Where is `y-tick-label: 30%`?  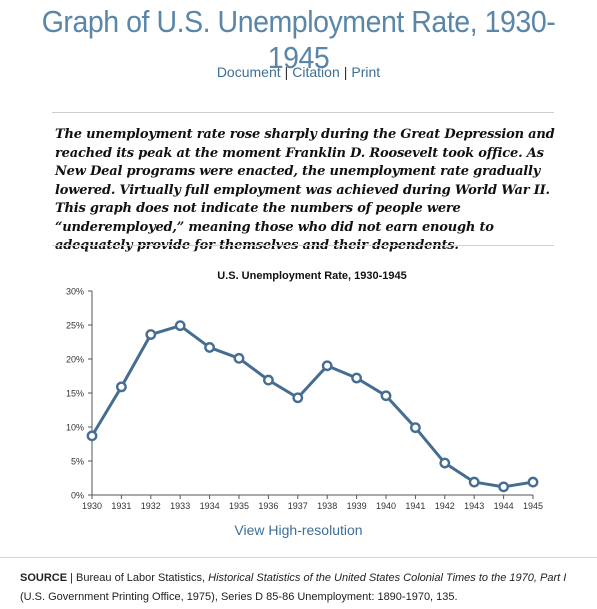
y-tick-label: 30% is located at coordinates (75, 292).